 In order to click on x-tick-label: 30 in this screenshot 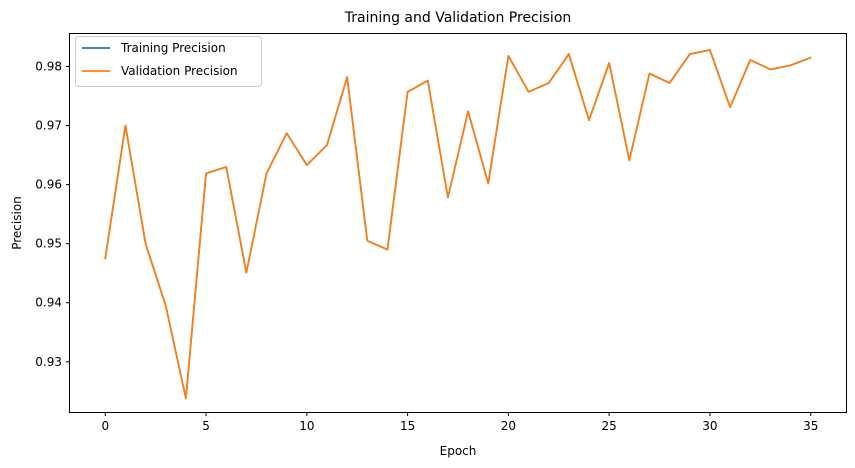, I will do `click(709, 426)`.